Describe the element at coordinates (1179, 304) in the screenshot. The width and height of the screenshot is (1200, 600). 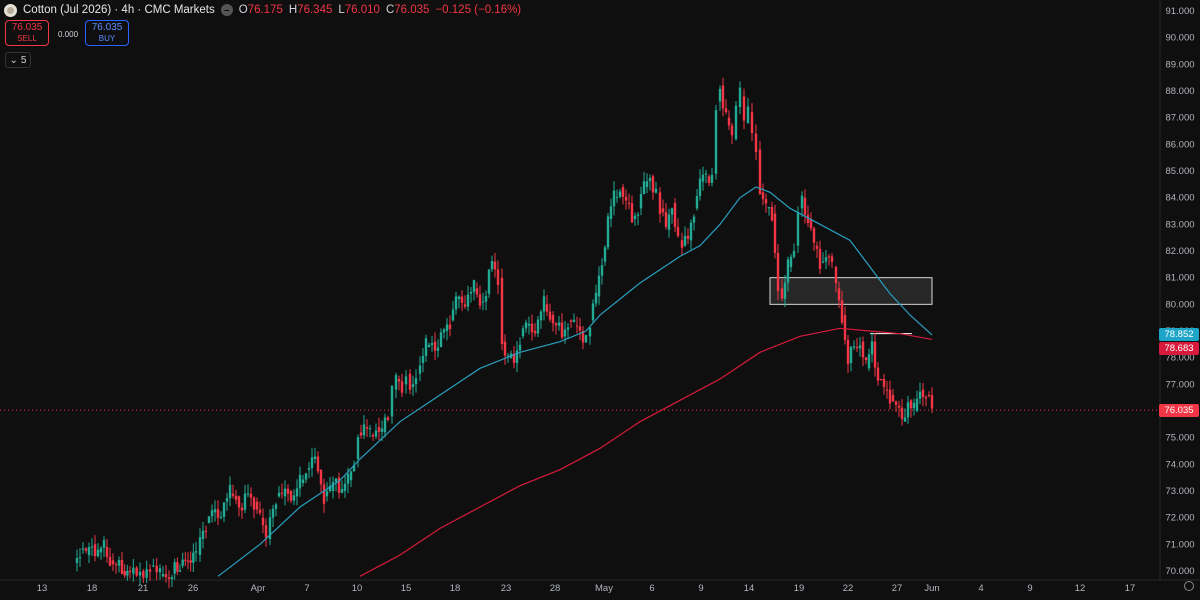
I see `y-tick-label: 80.000` at that location.